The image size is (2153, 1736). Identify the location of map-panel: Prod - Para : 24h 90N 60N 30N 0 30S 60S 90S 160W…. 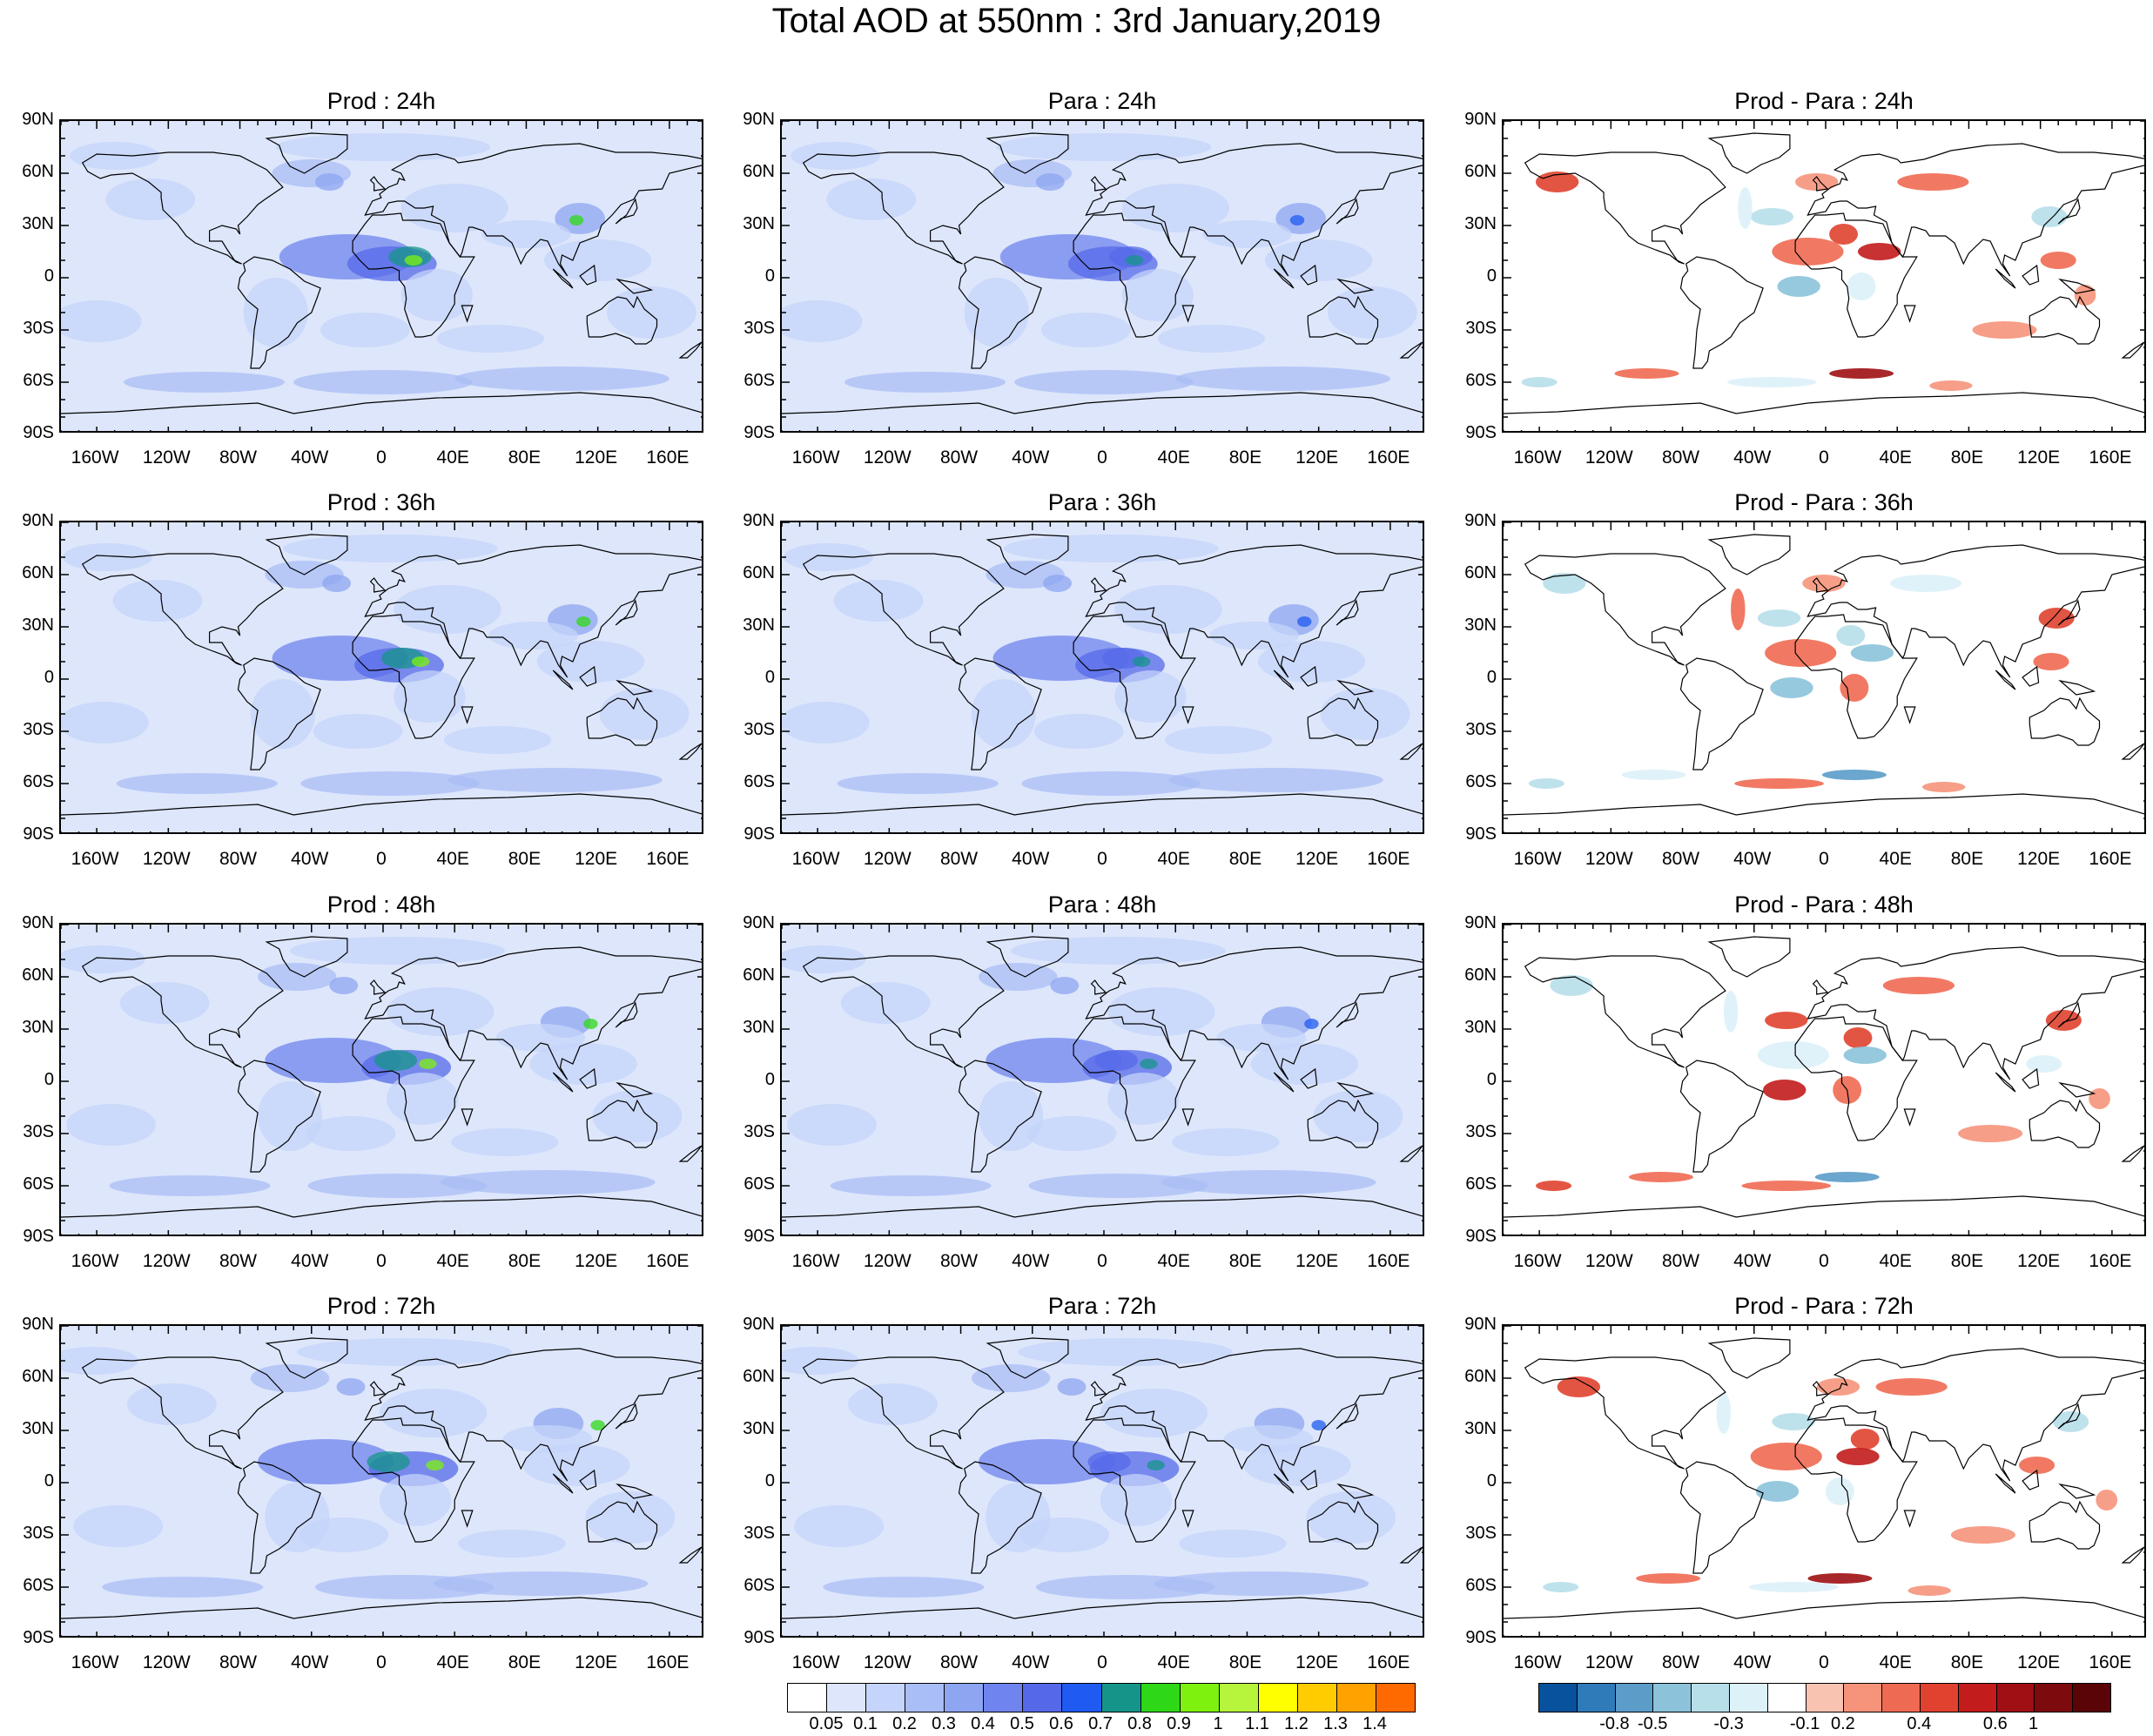
(1805, 278).